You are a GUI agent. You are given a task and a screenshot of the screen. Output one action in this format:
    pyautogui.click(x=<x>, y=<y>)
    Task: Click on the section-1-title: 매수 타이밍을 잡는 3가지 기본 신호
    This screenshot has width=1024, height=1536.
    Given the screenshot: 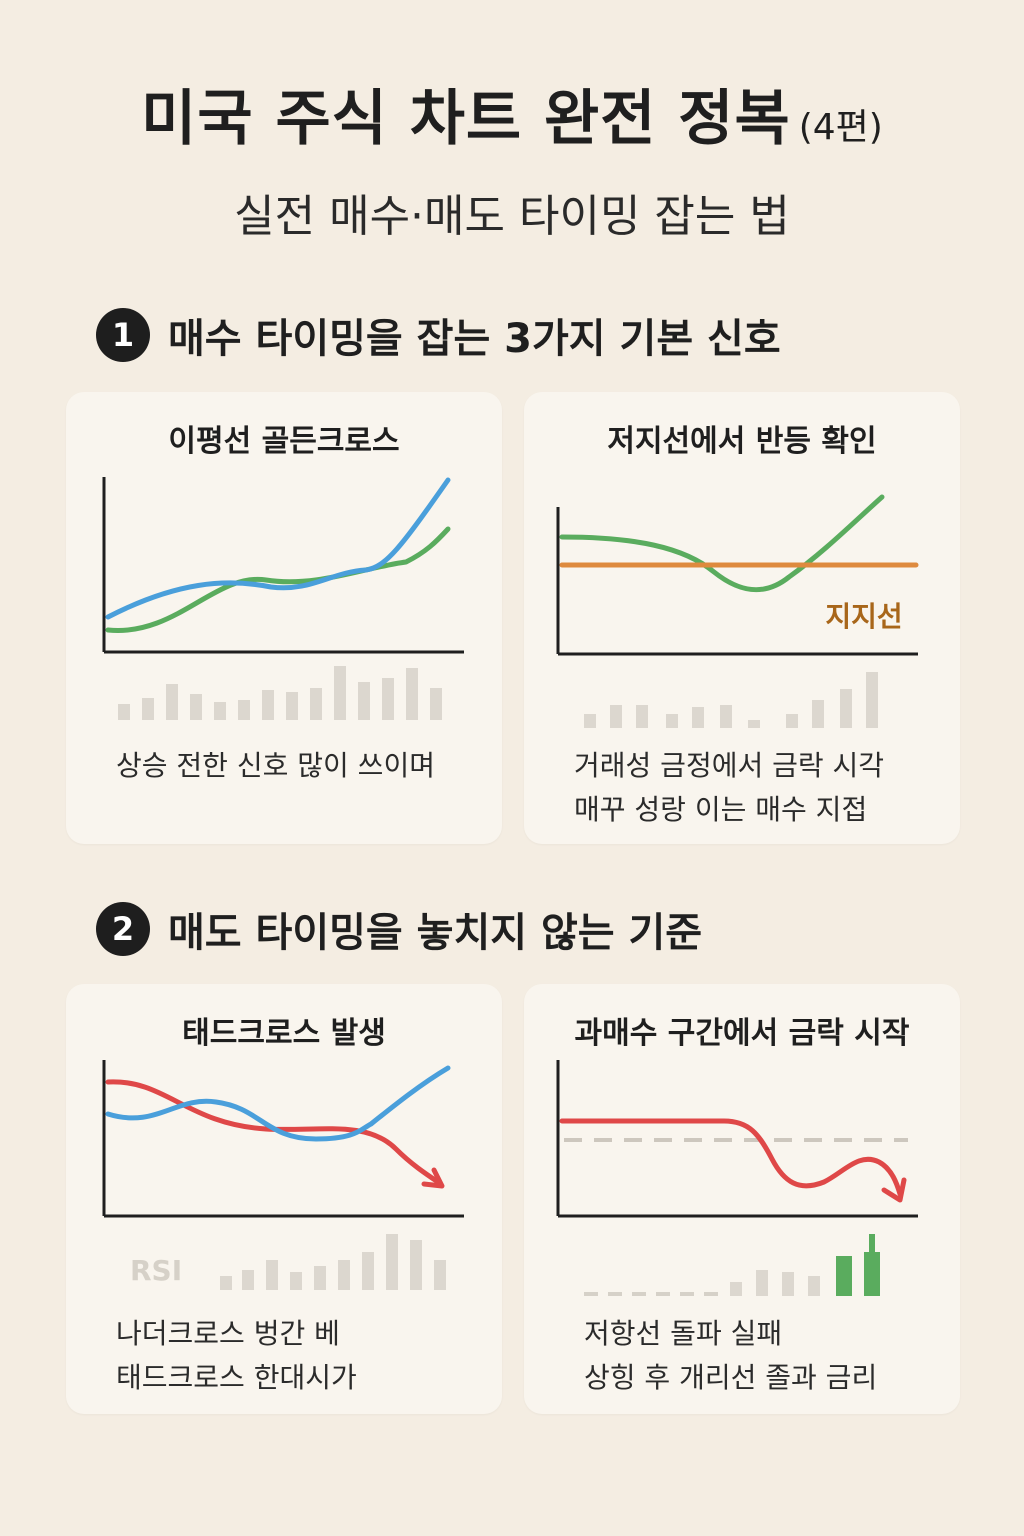 What is the action you would take?
    pyautogui.click(x=474, y=339)
    